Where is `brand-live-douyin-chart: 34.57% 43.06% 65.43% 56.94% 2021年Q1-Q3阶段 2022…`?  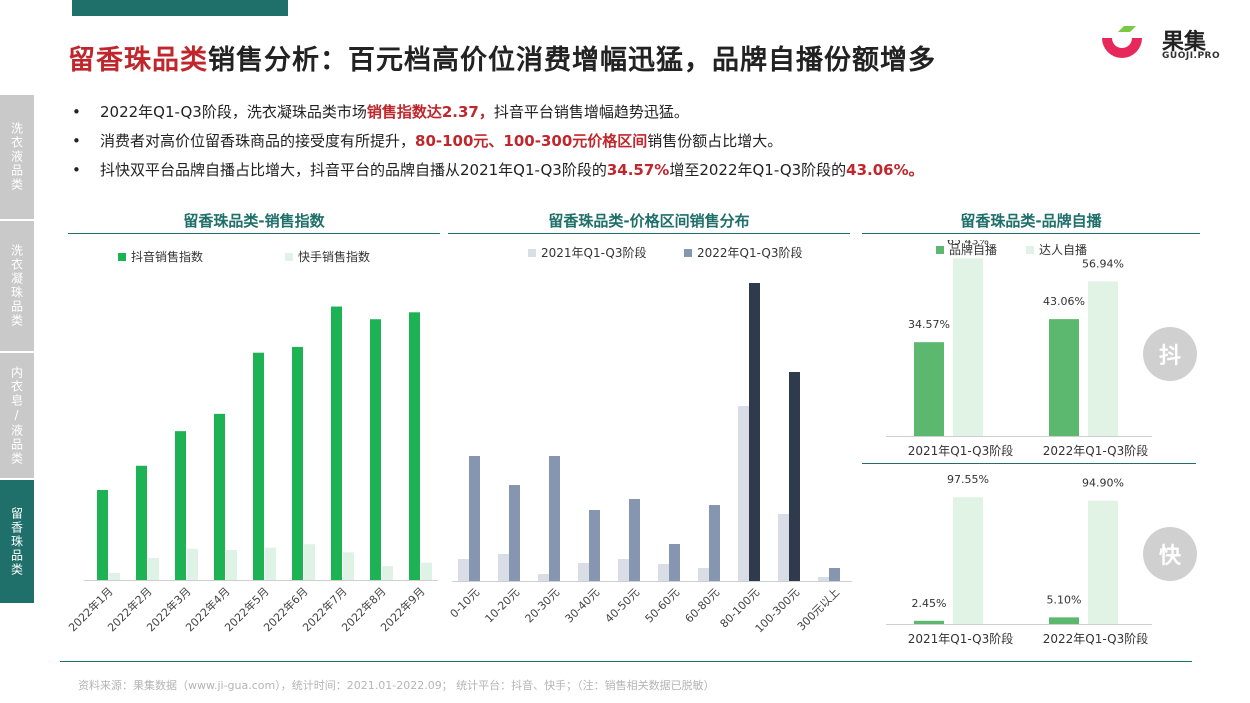
brand-live-douyin-chart: 34.57% 43.06% 65.43% 56.94% 2021年Q1-Q3阶段 2022… is located at coordinates (1019, 349).